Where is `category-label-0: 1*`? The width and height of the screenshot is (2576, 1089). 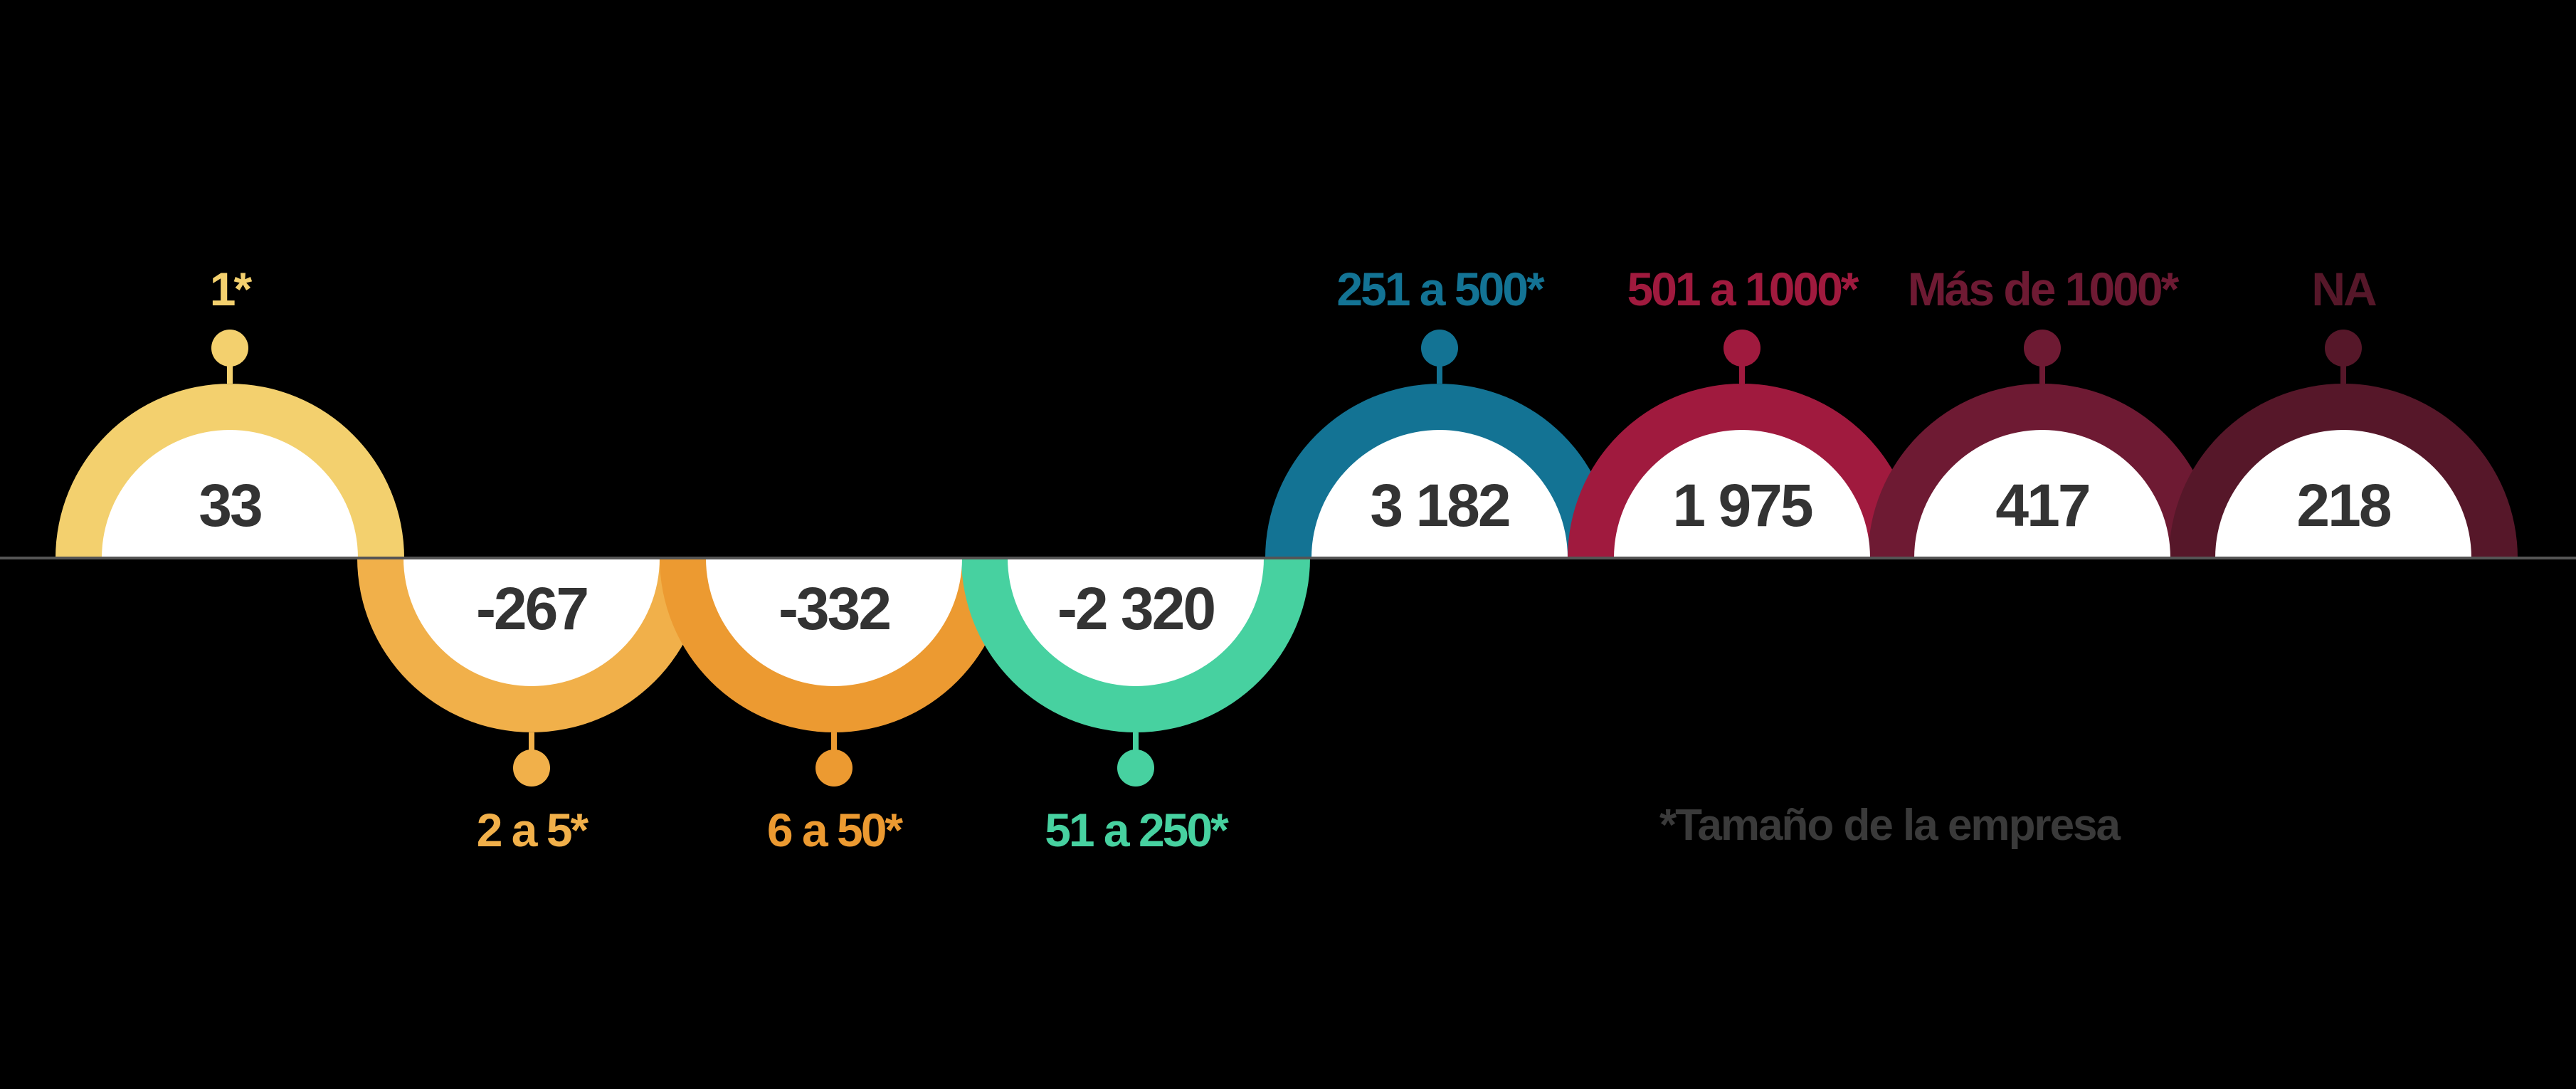
category-label-0: 1* is located at coordinates (232, 289).